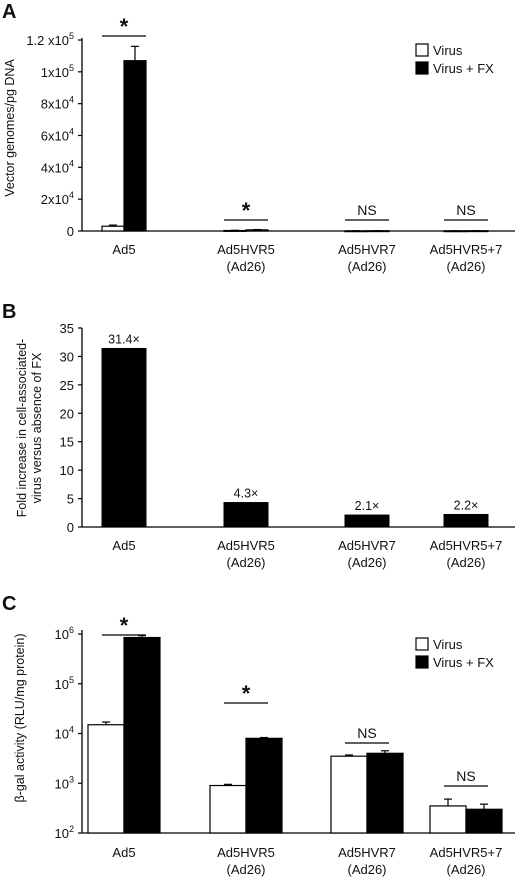 This screenshot has width=520, height=882. What do you see at coordinates (448, 50) in the screenshot?
I see `legend-label-virus: Virus` at bounding box center [448, 50].